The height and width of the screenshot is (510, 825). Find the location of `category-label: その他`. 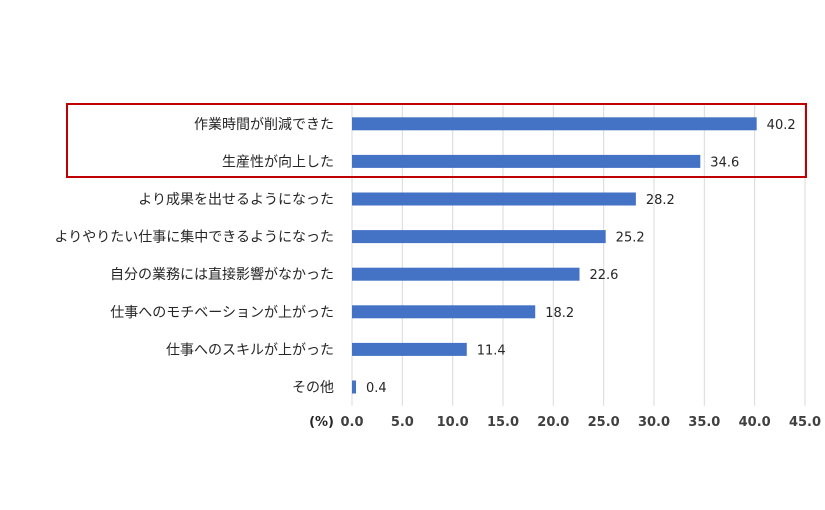

category-label: その他 is located at coordinates (313, 388).